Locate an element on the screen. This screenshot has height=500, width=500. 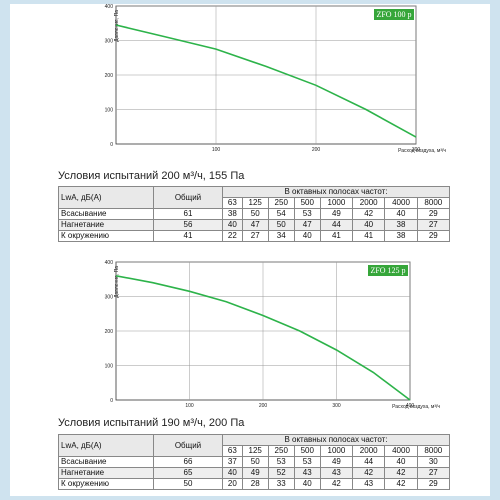
cell: 54 is located at coordinates (281, 214).